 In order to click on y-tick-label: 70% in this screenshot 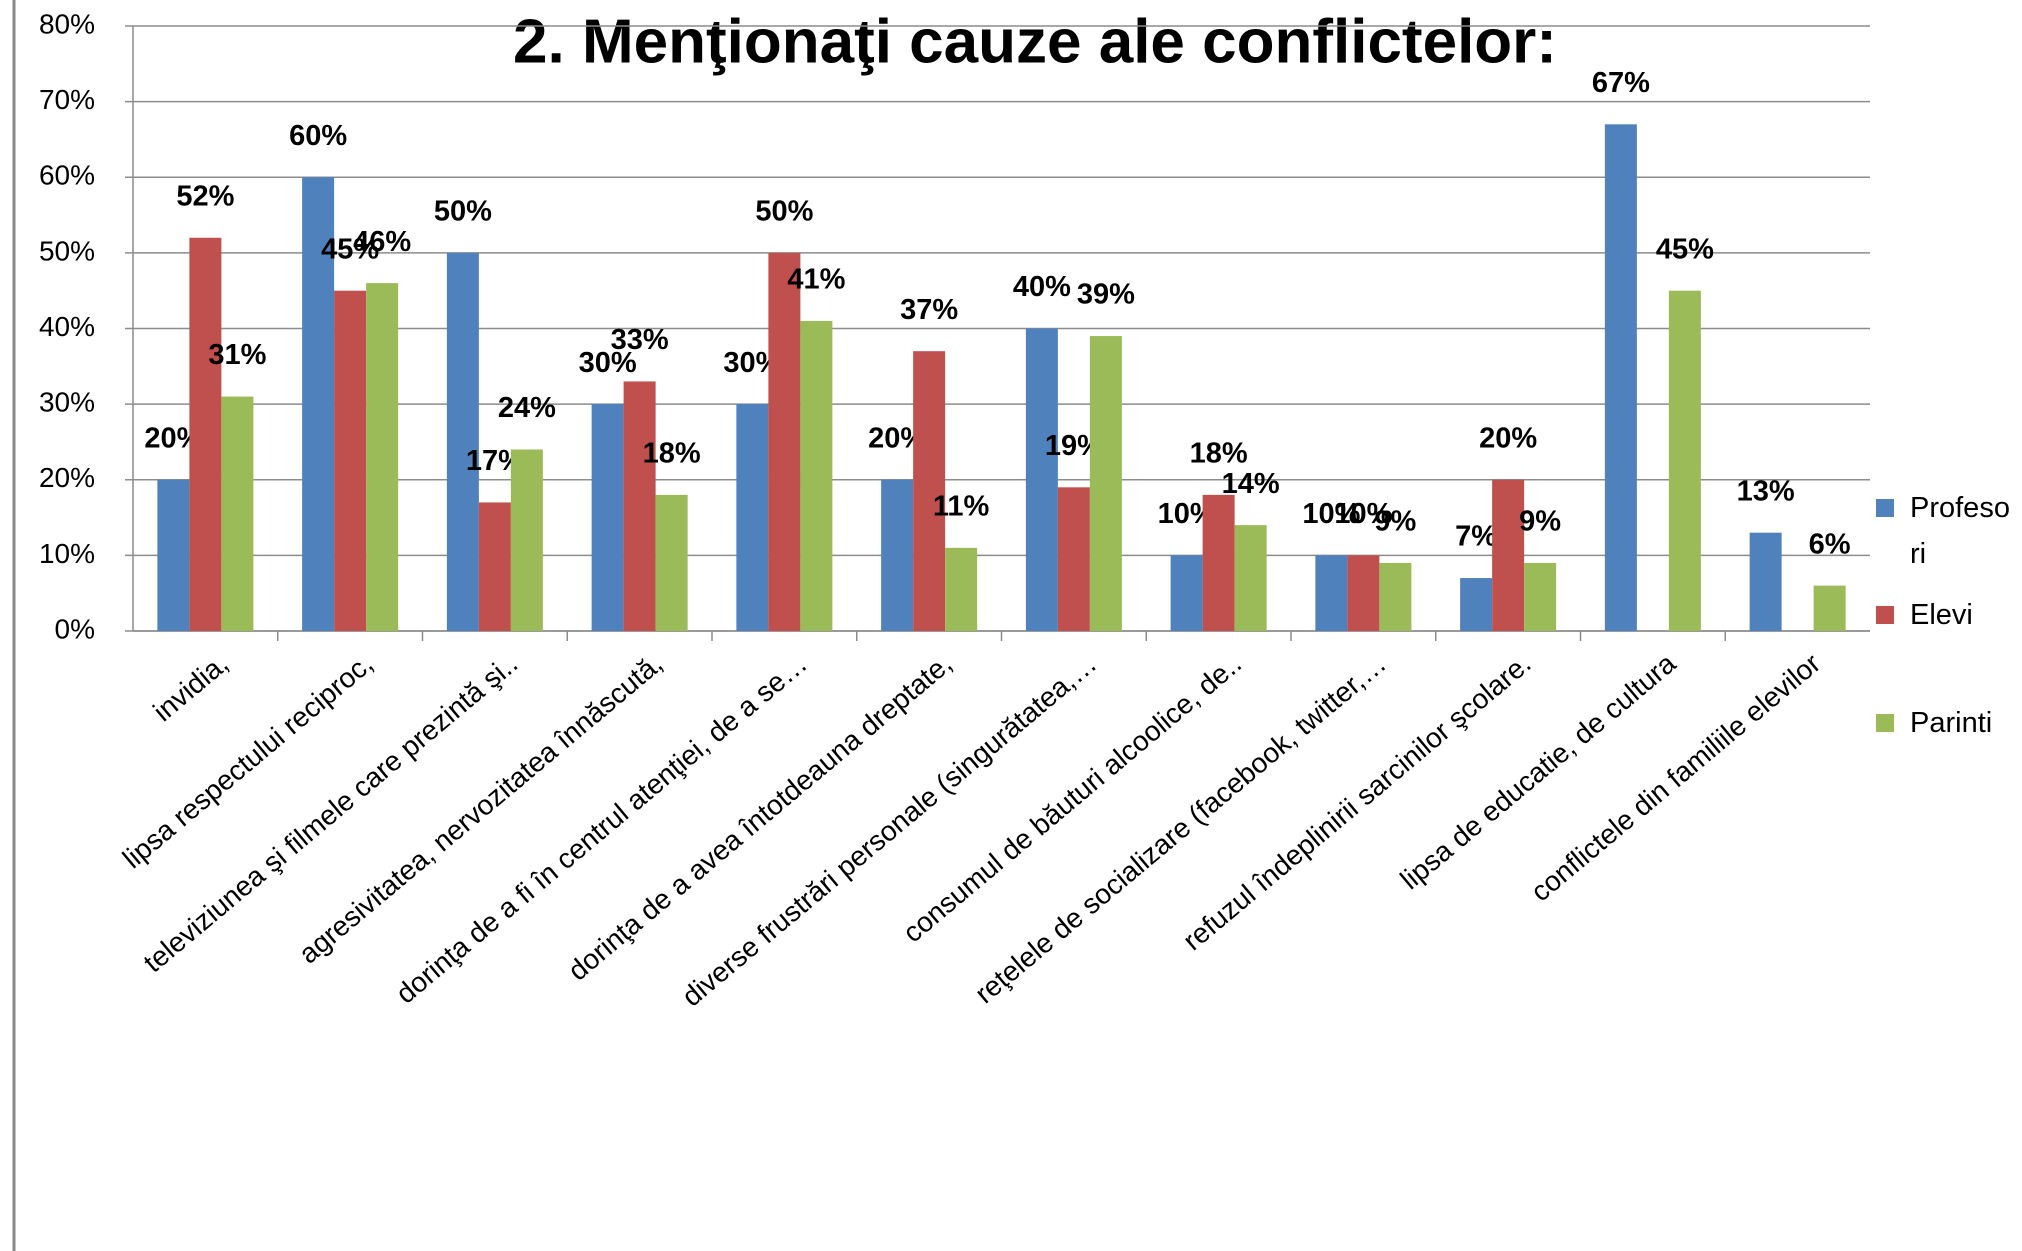, I will do `click(67, 99)`.